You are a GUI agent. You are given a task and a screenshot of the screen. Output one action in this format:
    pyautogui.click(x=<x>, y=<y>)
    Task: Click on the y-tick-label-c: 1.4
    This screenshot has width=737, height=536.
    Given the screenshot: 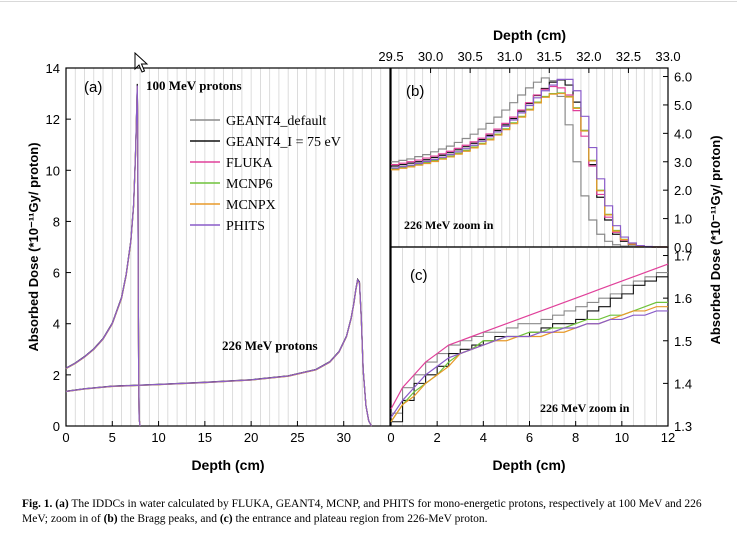 What is the action you would take?
    pyautogui.click(x=683, y=383)
    